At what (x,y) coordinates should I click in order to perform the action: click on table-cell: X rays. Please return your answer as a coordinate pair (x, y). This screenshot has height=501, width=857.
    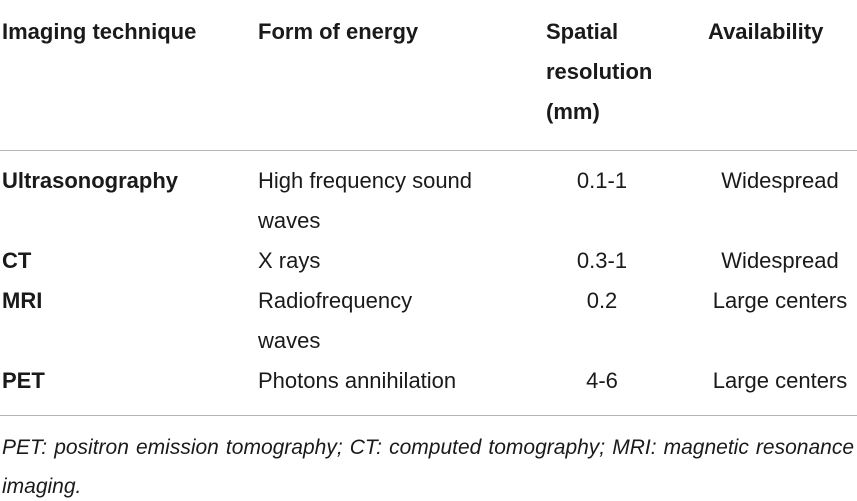
    Looking at the image, I should click on (289, 260).